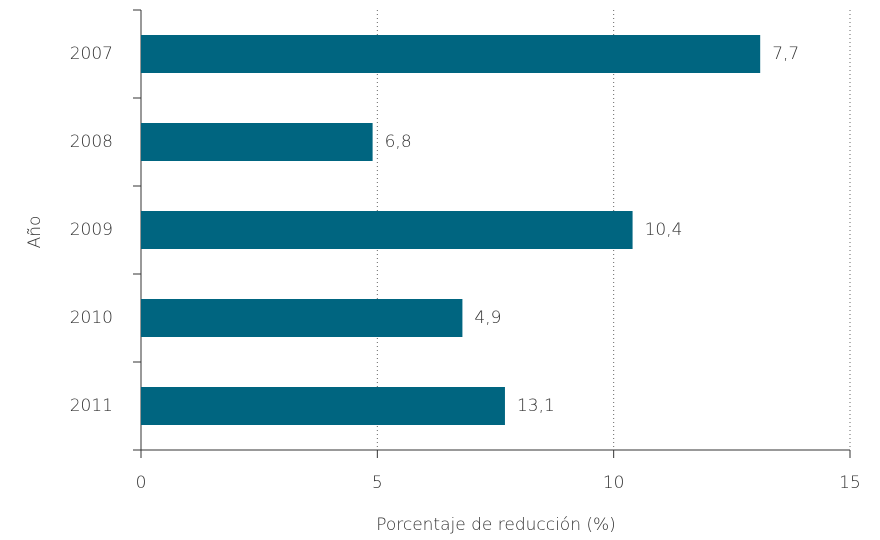 This screenshot has width=880, height=540. Describe the element at coordinates (91, 318) in the screenshot. I see `y-tick-label: 2010` at that location.